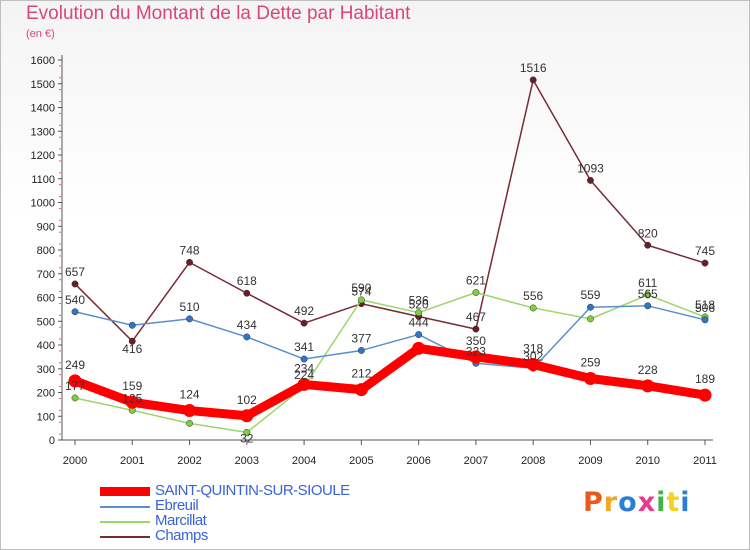  I want to click on legend-label: Champs, so click(181, 535).